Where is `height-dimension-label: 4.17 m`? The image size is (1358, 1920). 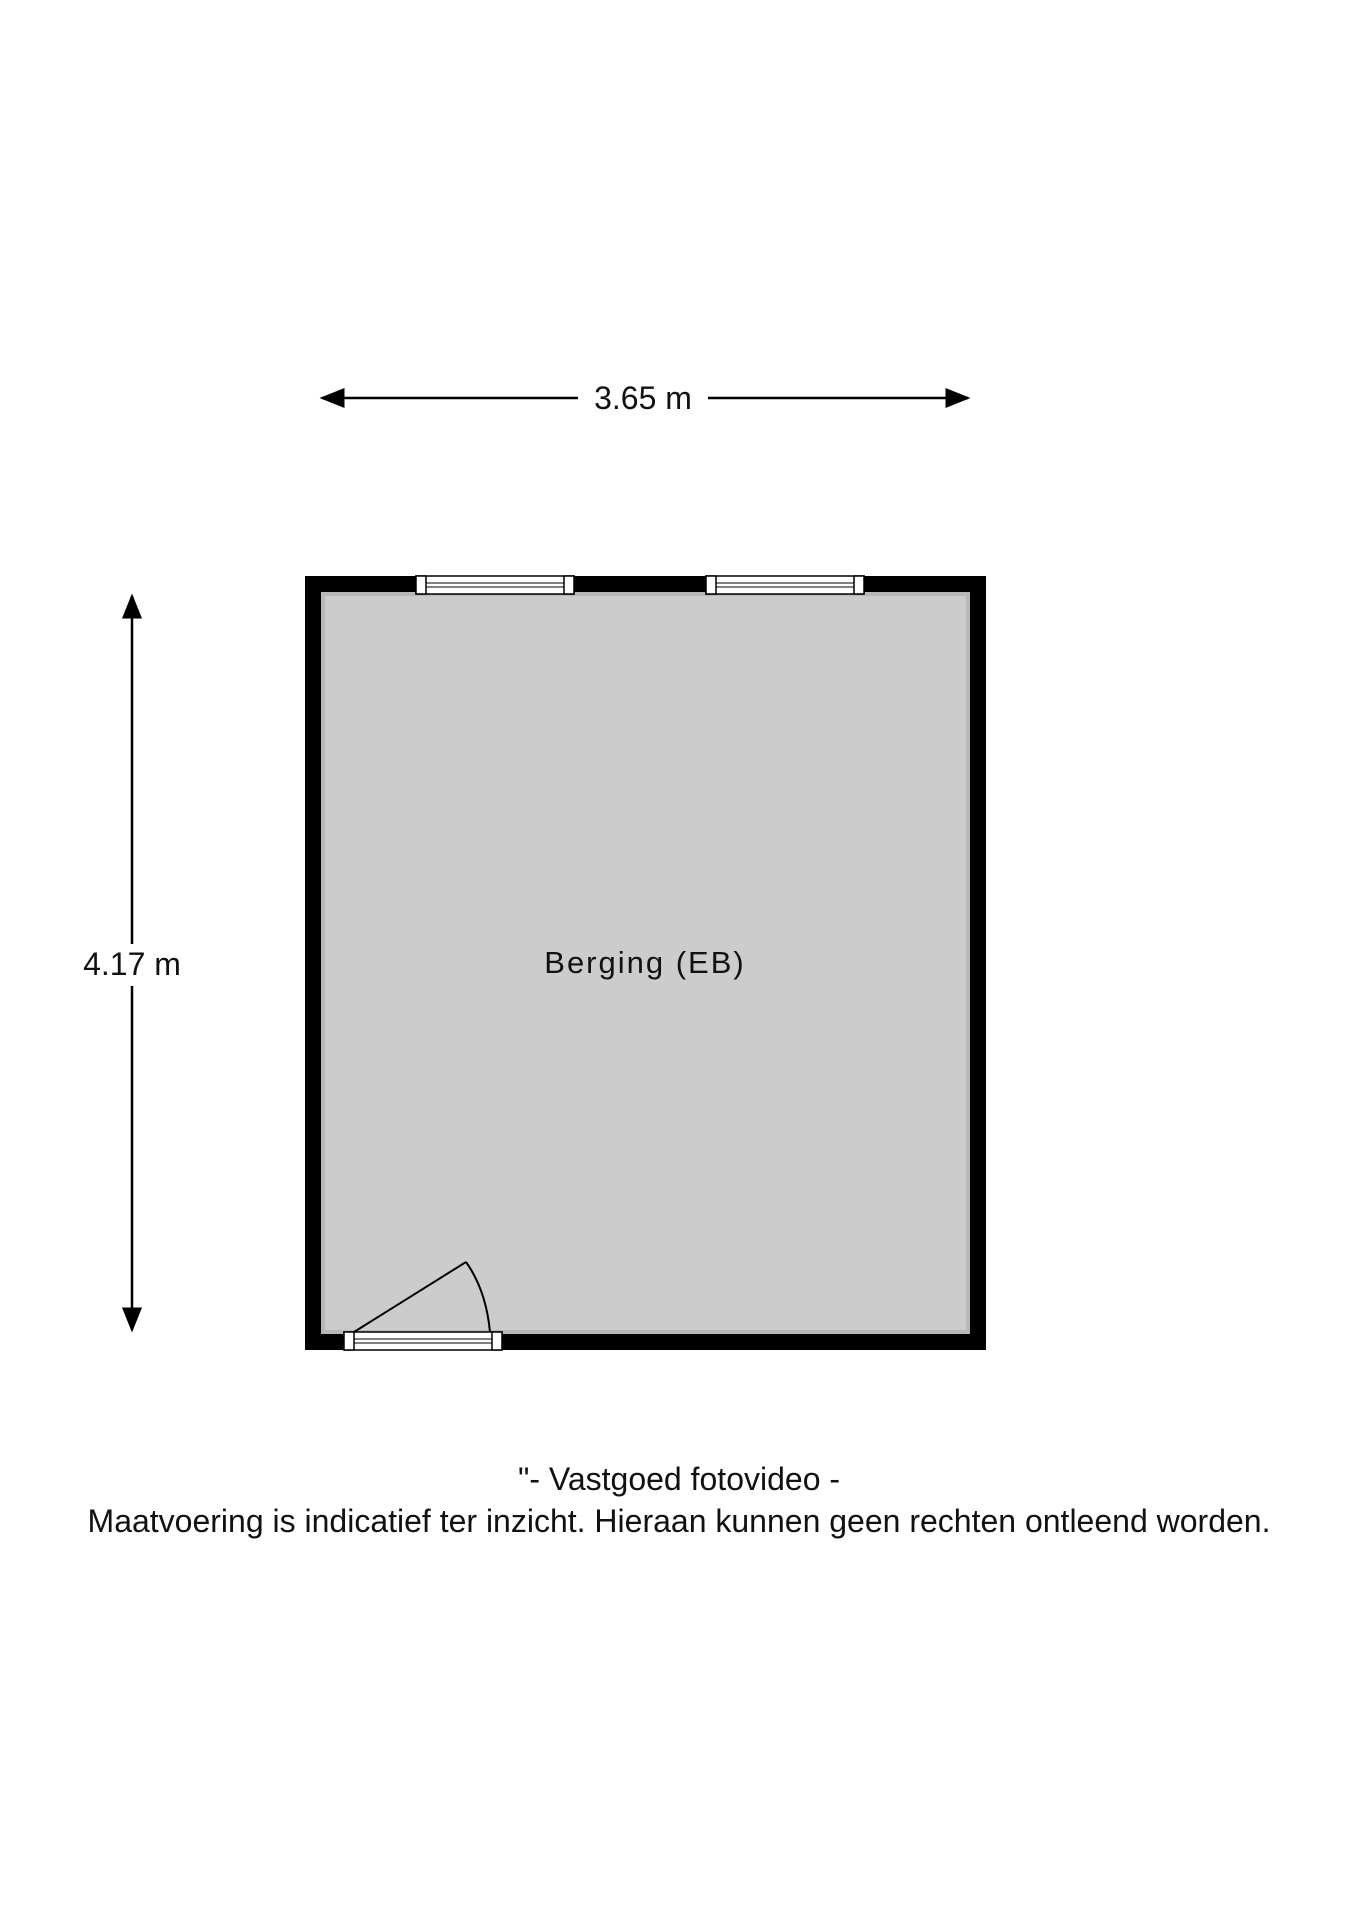
height-dimension-label: 4.17 m is located at coordinates (132, 964).